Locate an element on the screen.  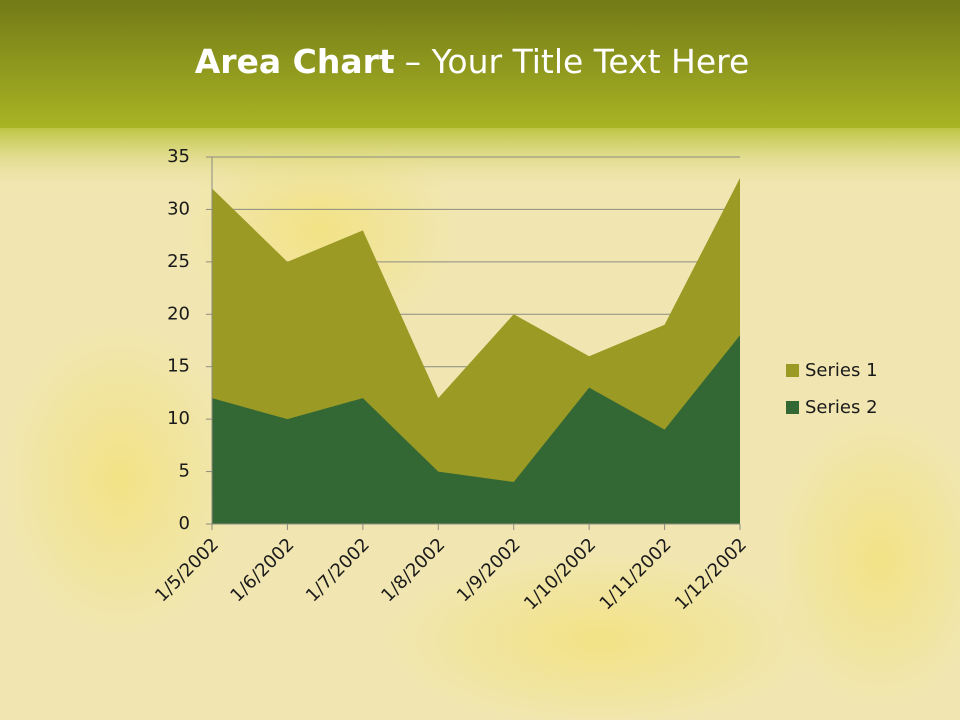
y-tick-label: 10 is located at coordinates (178, 418).